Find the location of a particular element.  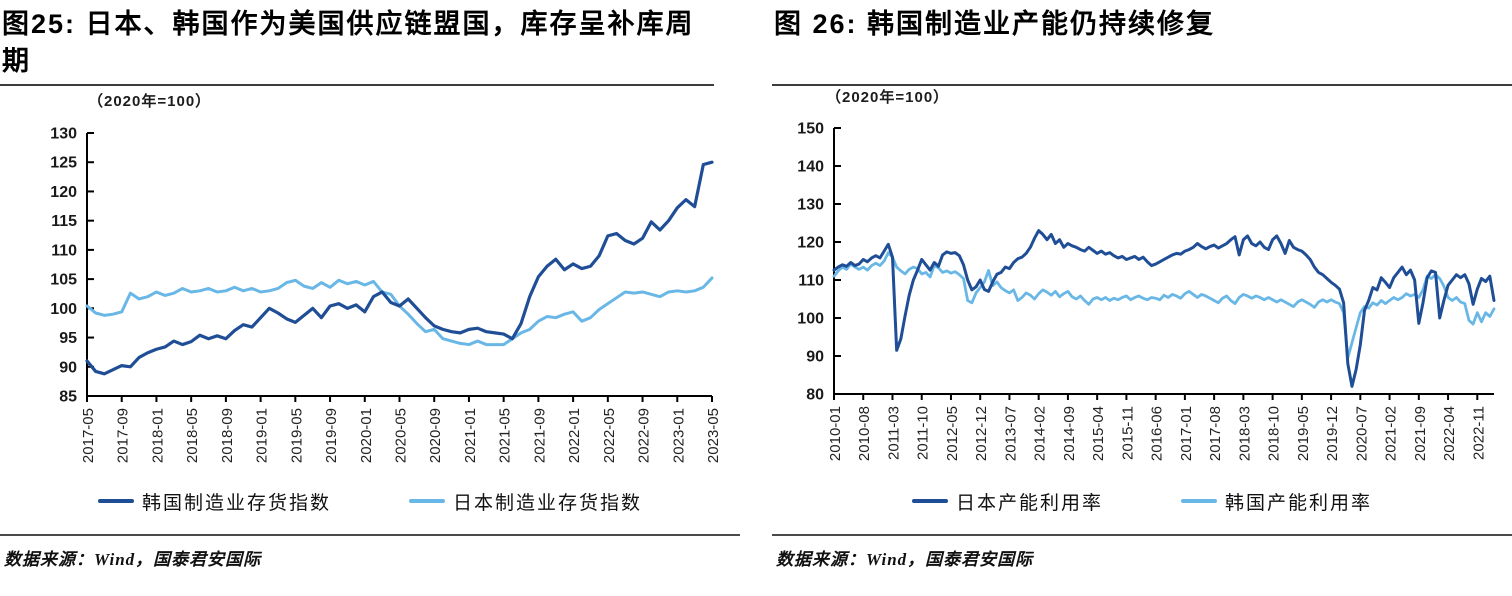

x-tick-label: 2021-02 is located at coordinates (1391, 433).